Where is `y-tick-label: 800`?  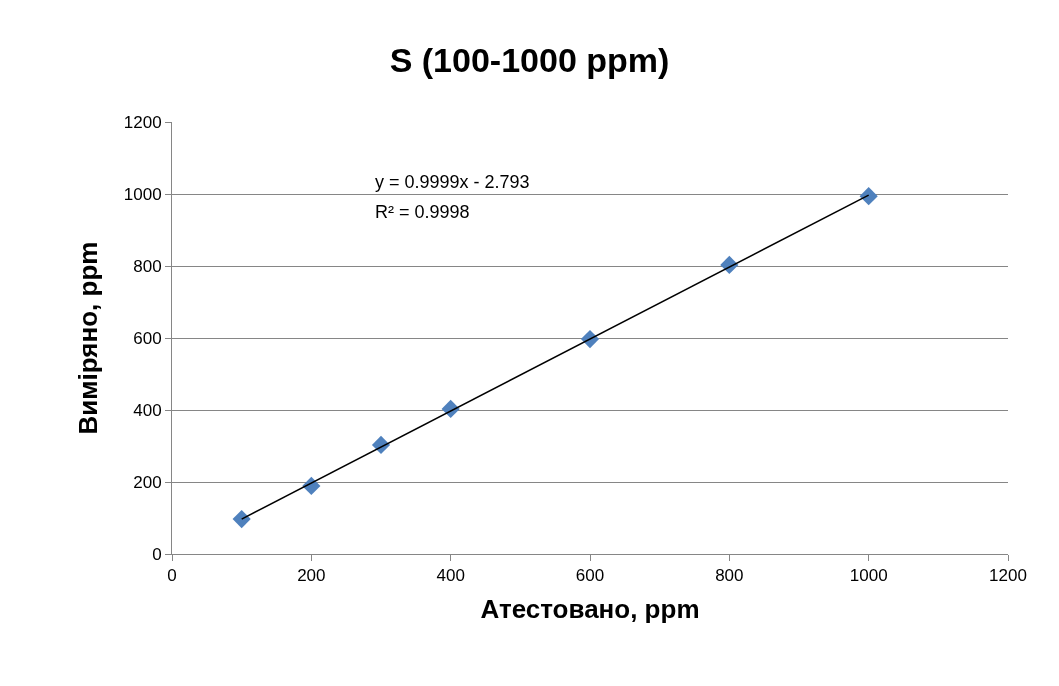 y-tick-label: 800 is located at coordinates (147, 266).